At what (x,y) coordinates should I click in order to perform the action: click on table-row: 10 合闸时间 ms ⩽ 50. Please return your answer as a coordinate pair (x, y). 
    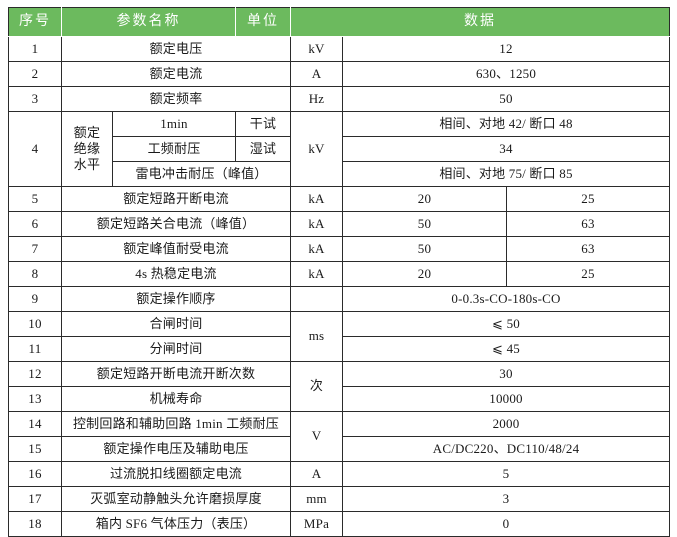
    Looking at the image, I should click on (339, 336).